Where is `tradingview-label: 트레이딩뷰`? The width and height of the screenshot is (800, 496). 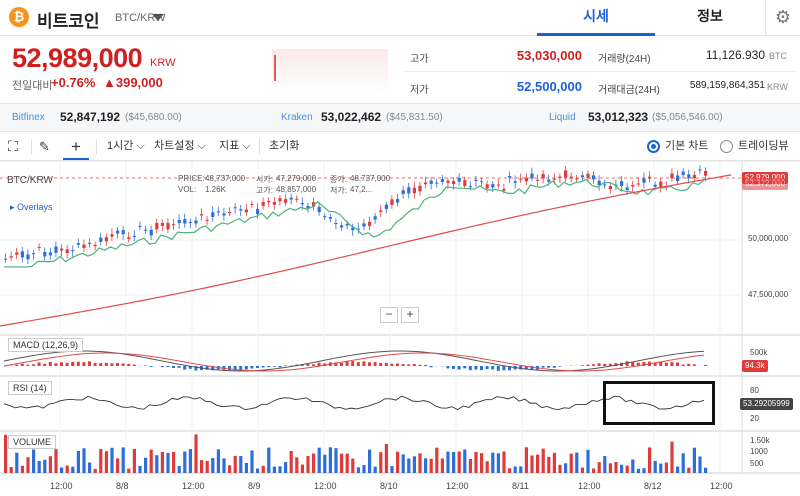 tradingview-label: 트레이딩뷰 is located at coordinates (763, 146).